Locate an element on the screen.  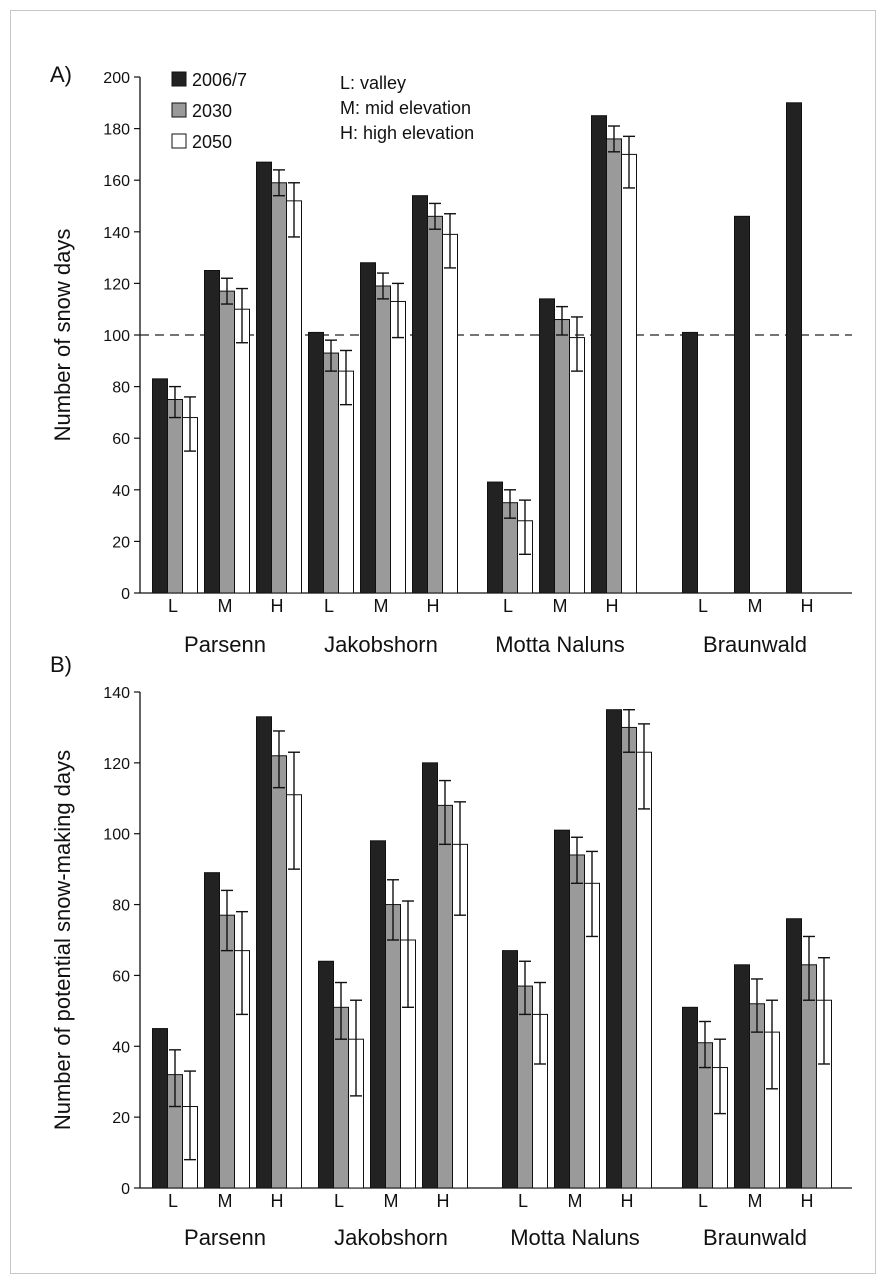
annotation-text: L: valley is located at coordinates (373, 83).